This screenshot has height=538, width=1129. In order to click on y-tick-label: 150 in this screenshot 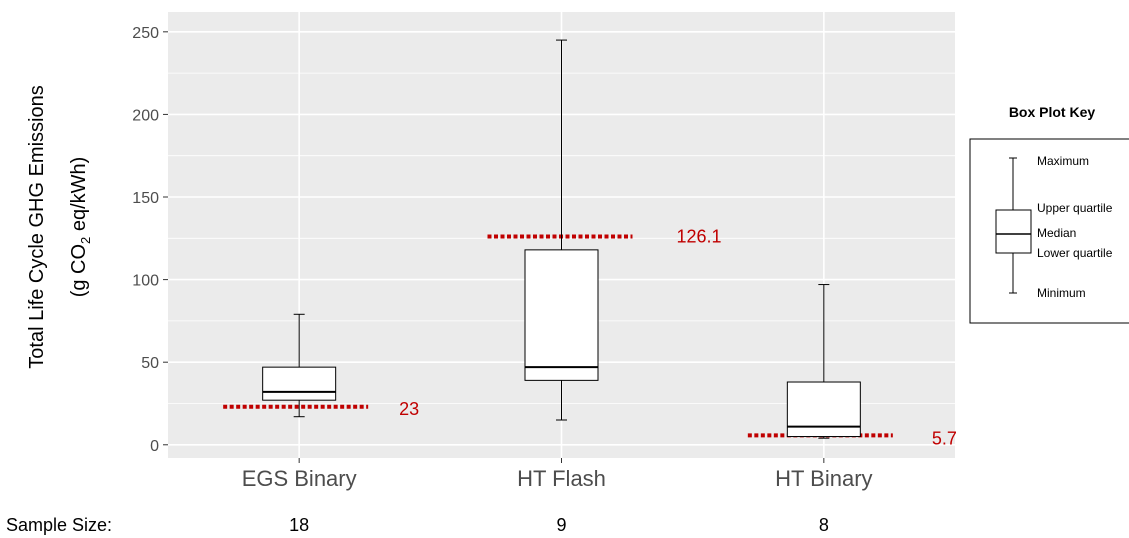, I will do `click(145, 198)`.